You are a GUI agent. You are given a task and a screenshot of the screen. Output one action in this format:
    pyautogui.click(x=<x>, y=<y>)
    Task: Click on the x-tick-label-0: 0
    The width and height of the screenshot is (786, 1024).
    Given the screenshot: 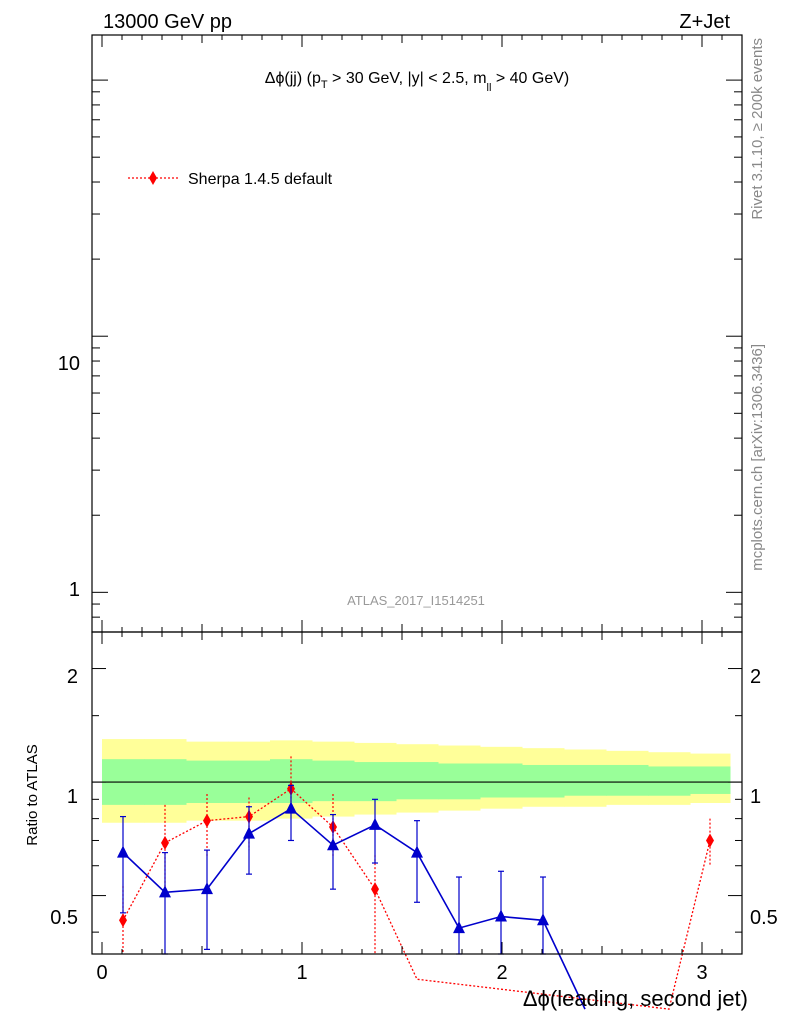 What is the action you would take?
    pyautogui.click(x=101, y=973)
    